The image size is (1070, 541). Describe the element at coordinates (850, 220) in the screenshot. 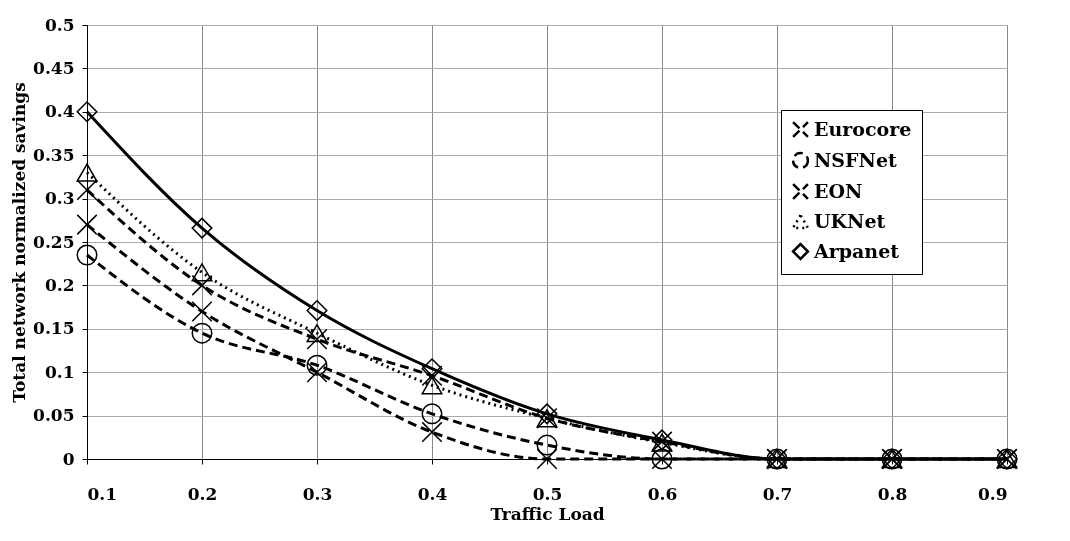

I see `legend-label: UKNet` at that location.